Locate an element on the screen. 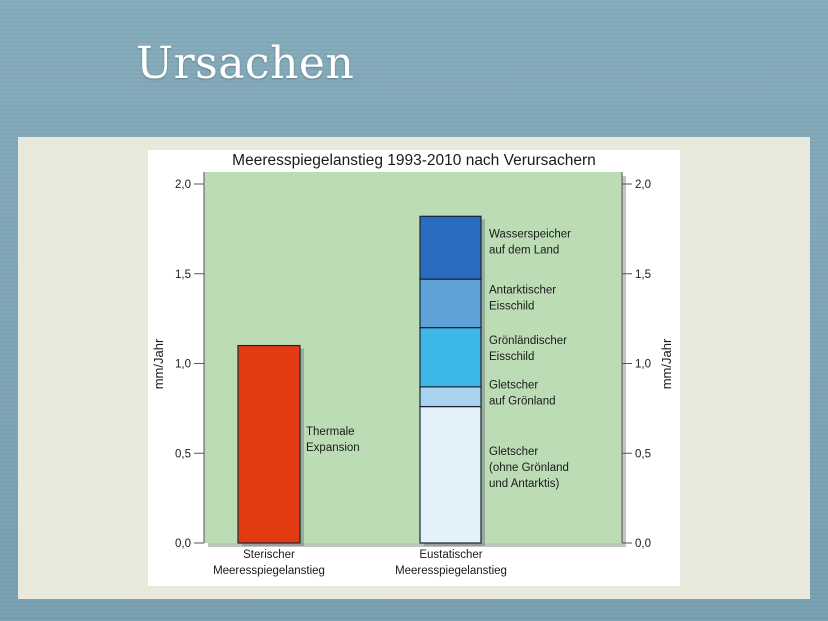 Image resolution: width=828 pixels, height=621 pixels. y-axis-title-left: mm/Jahr is located at coordinates (158, 363).